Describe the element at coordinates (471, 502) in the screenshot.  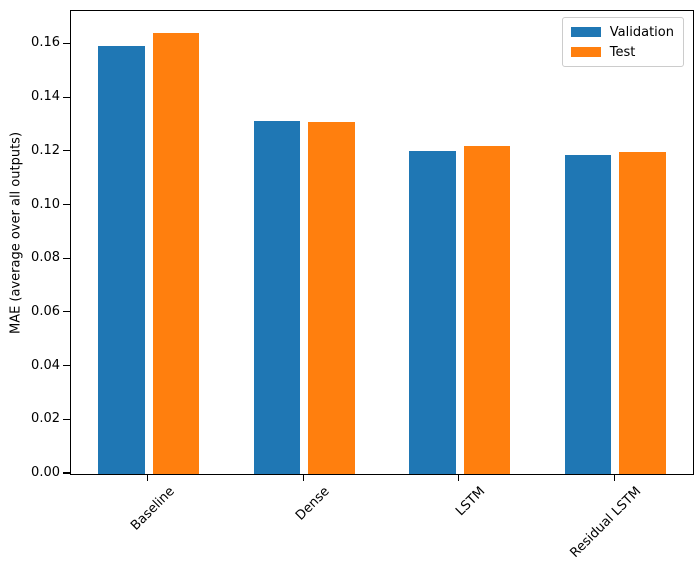
I see `x-tick-label-lstm: LSTM` at that location.